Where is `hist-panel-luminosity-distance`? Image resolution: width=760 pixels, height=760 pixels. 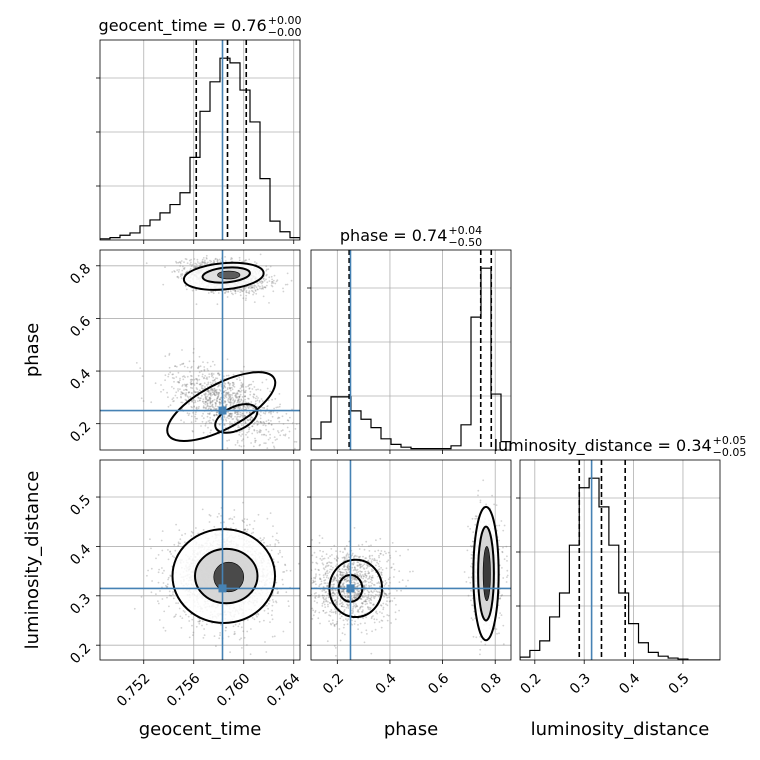 hist-panel-luminosity-distance is located at coordinates (618, 561).